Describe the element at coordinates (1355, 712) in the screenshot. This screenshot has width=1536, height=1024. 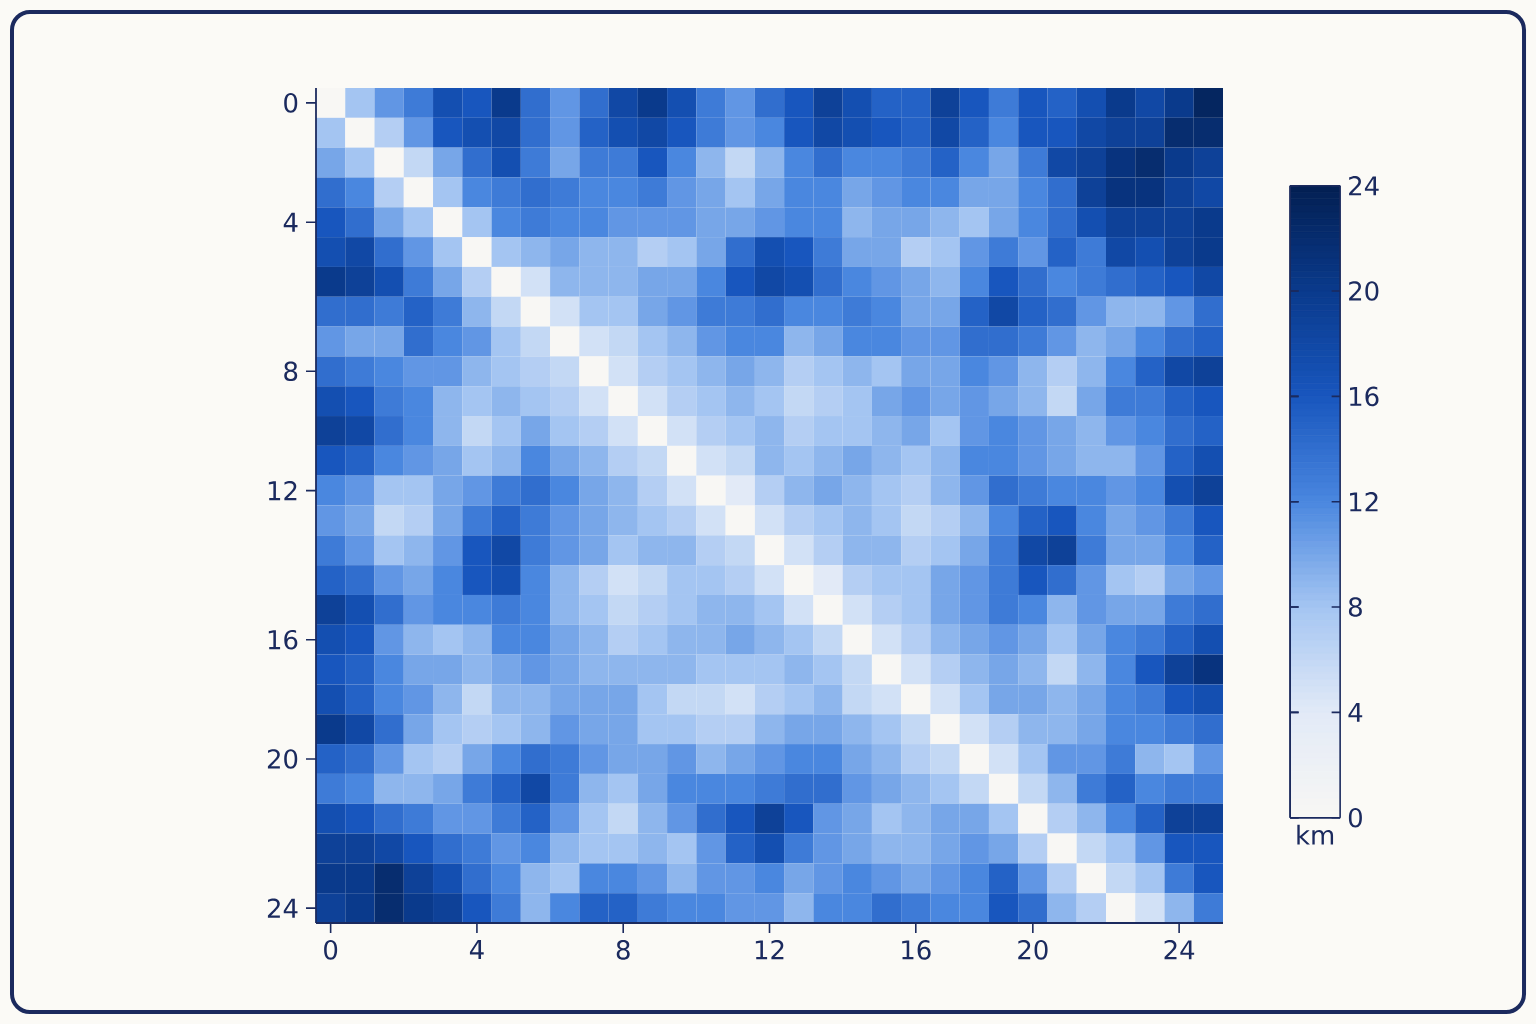
I see `color-bar-label: 4` at that location.